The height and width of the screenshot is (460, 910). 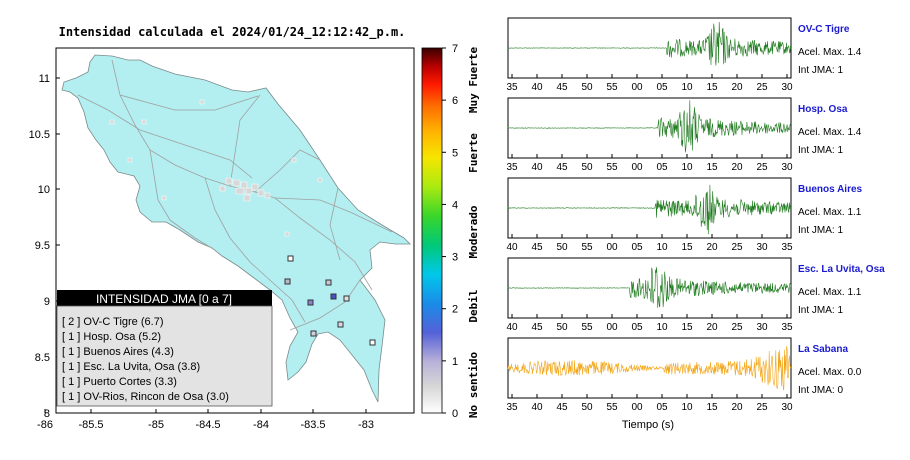 I want to click on intensity-labels: No sentido Debil Moderado Fuerte Muy Fuerte, so click(x=473, y=233).